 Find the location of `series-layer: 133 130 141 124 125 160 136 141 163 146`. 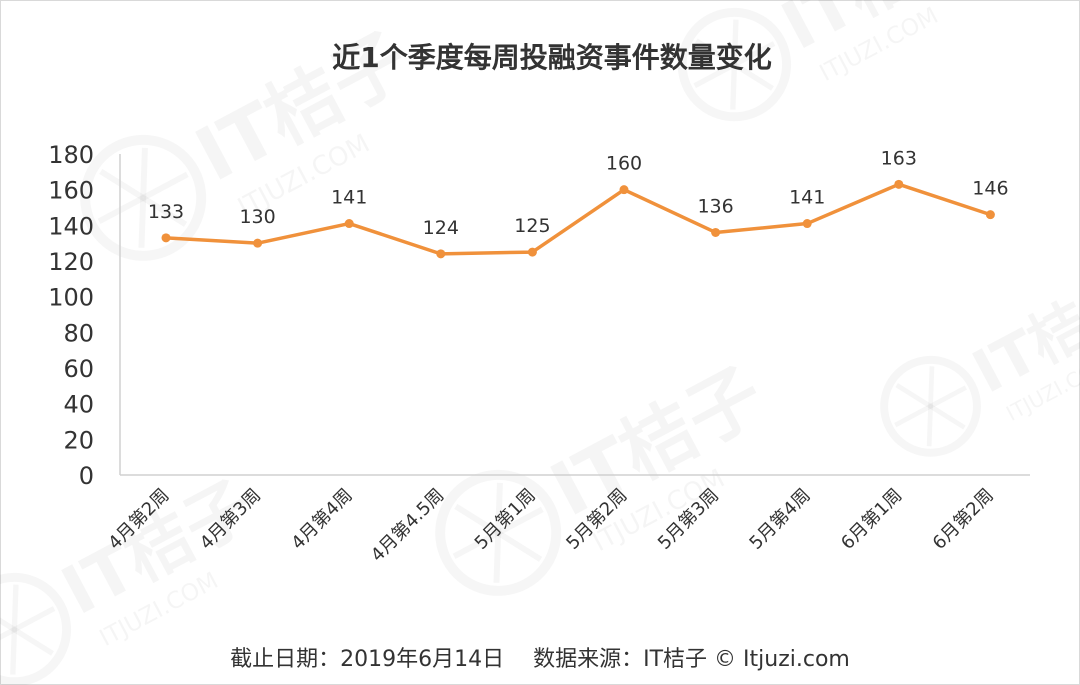

series-layer: 133 130 141 124 125 160 136 141 163 146 is located at coordinates (578, 203).